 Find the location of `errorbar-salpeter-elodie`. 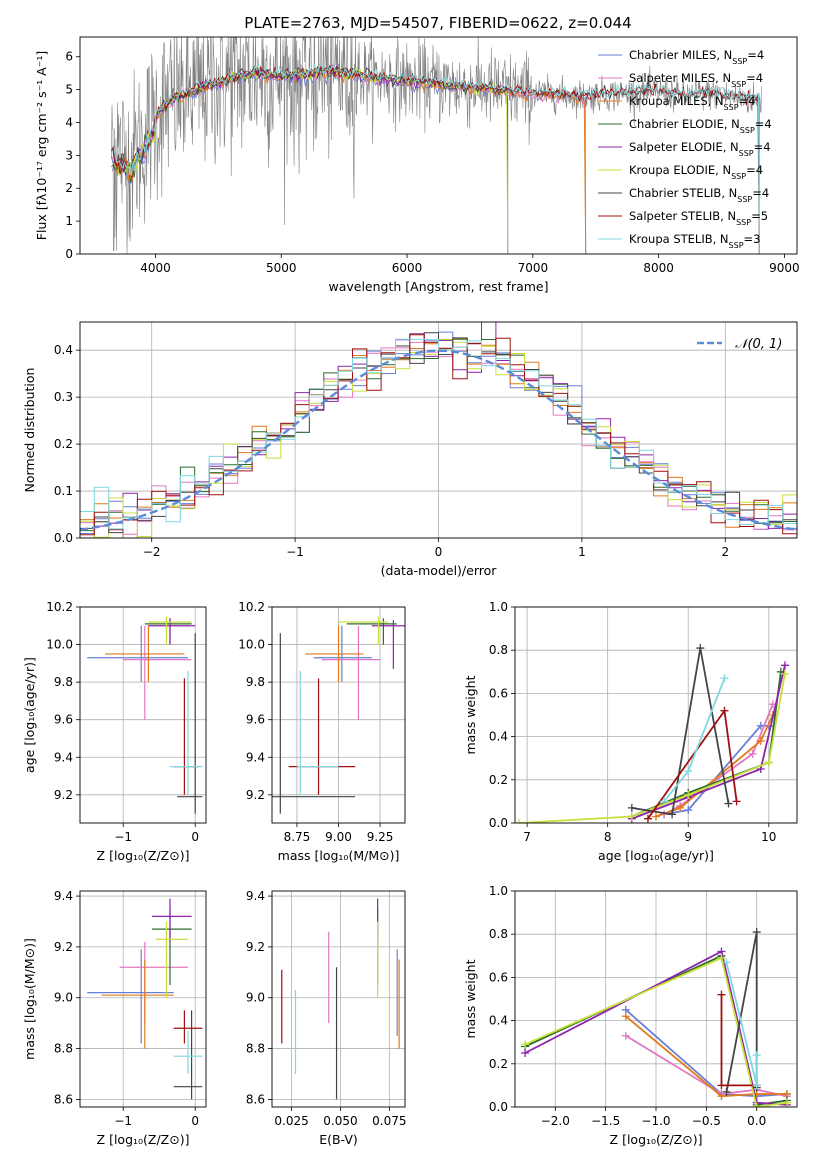

errorbar-salpeter-elodie is located at coordinates (388, 644).